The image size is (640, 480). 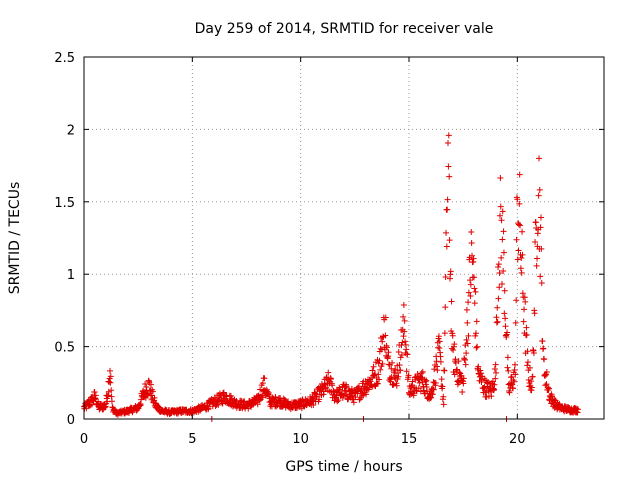 I want to click on x-tick-label: 20, so click(x=517, y=439).